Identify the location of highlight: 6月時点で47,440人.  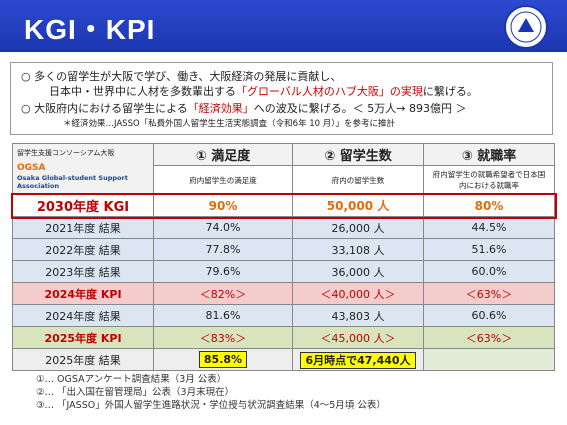
(358, 360).